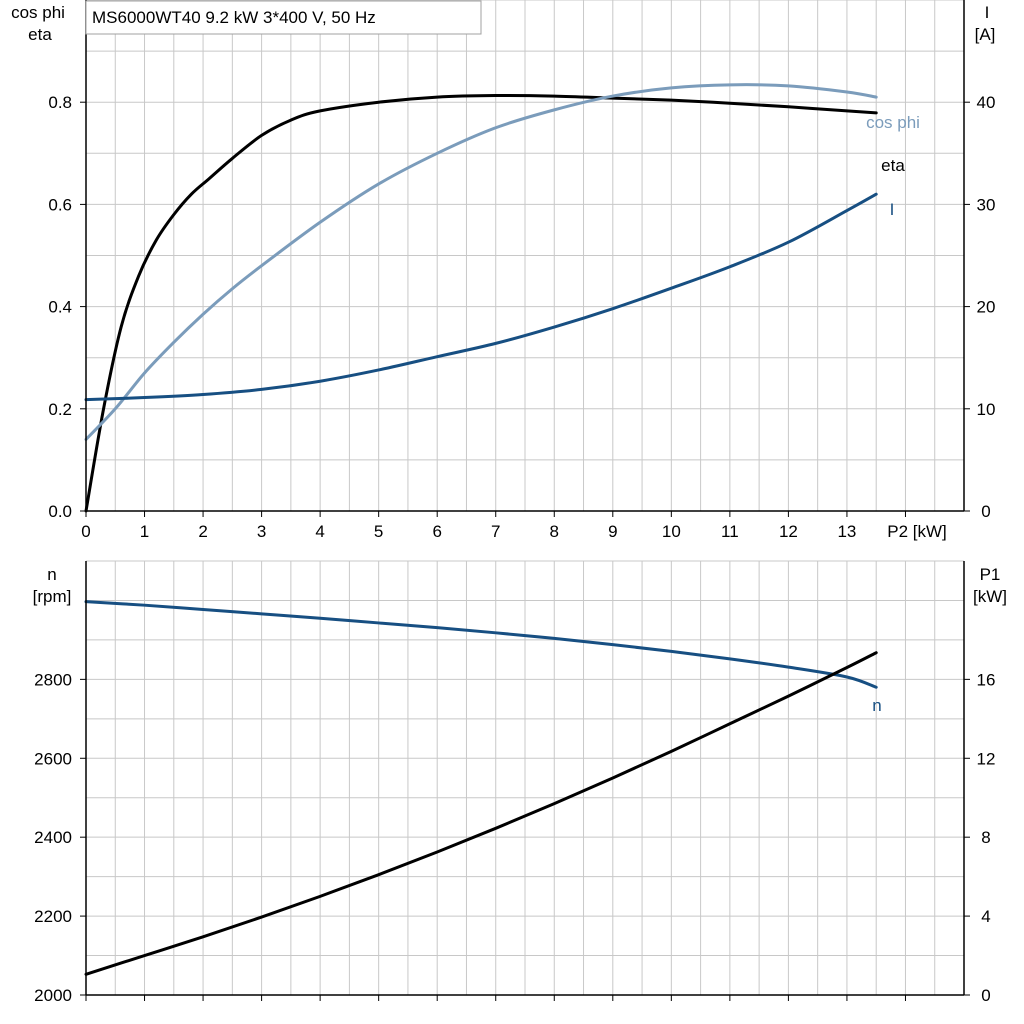 This screenshot has height=1024, width=1024. I want to click on series-line-n, so click(481, 644).